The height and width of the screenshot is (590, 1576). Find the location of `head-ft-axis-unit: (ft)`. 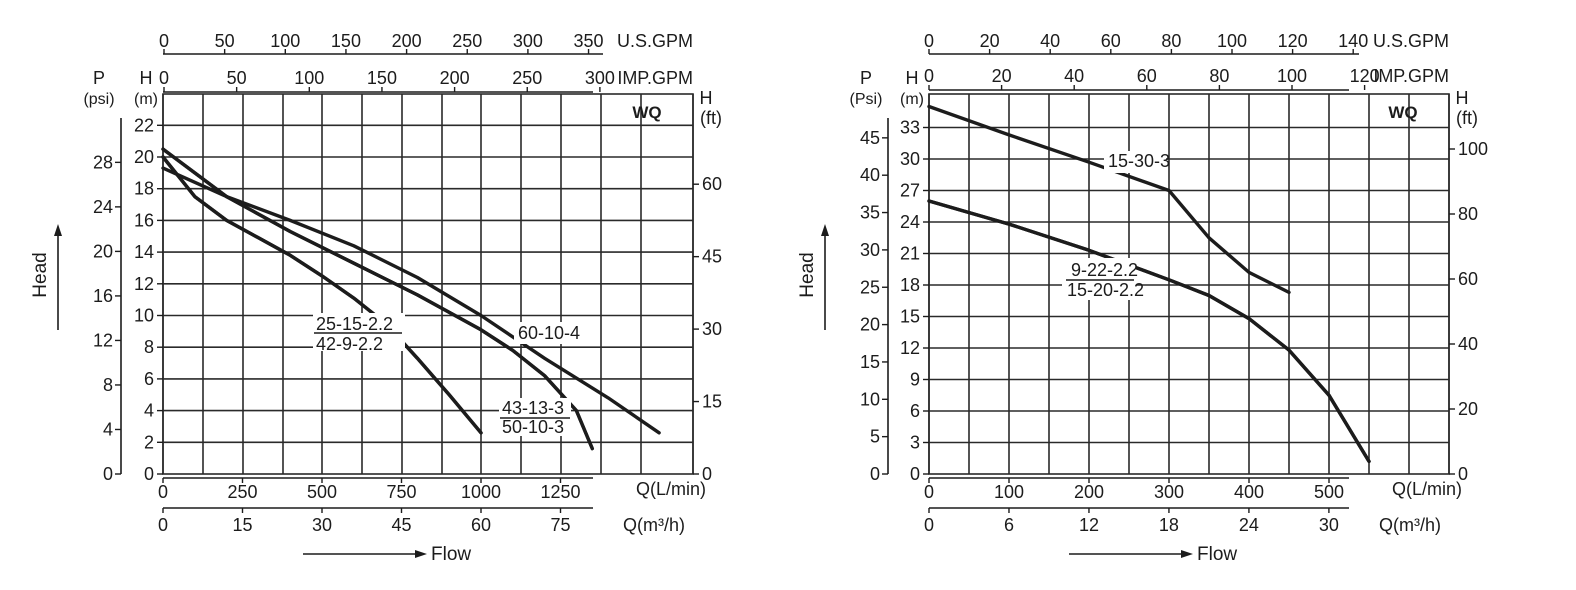

head-ft-axis-unit: (ft) is located at coordinates (1467, 118).